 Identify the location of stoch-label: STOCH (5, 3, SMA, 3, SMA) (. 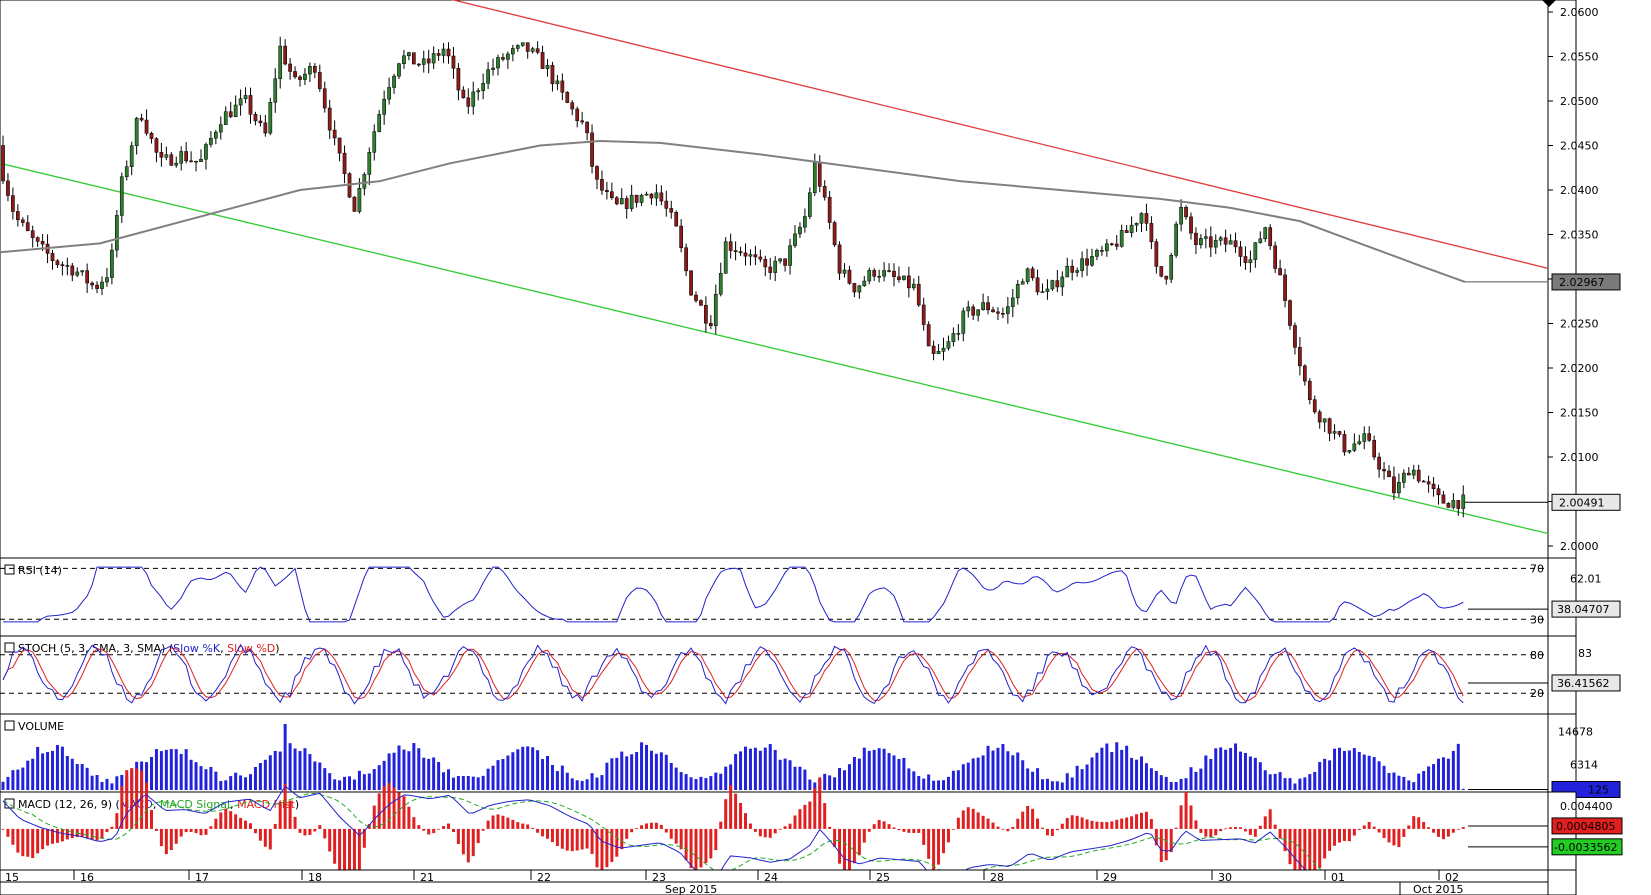
(95, 648).